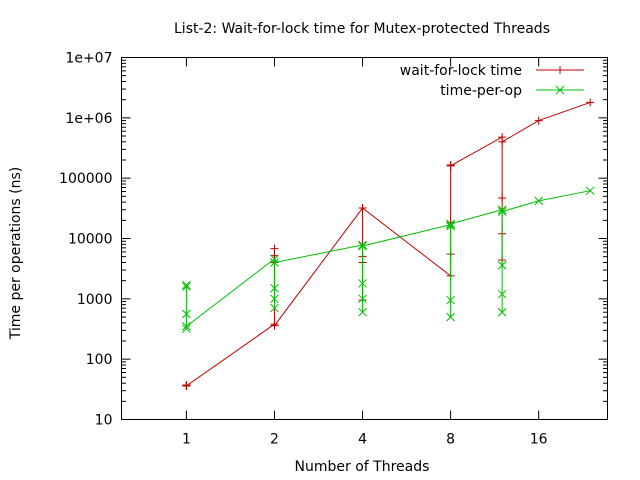 This screenshot has height=480, width=640. I want to click on x-tick-label: 16, so click(539, 440).